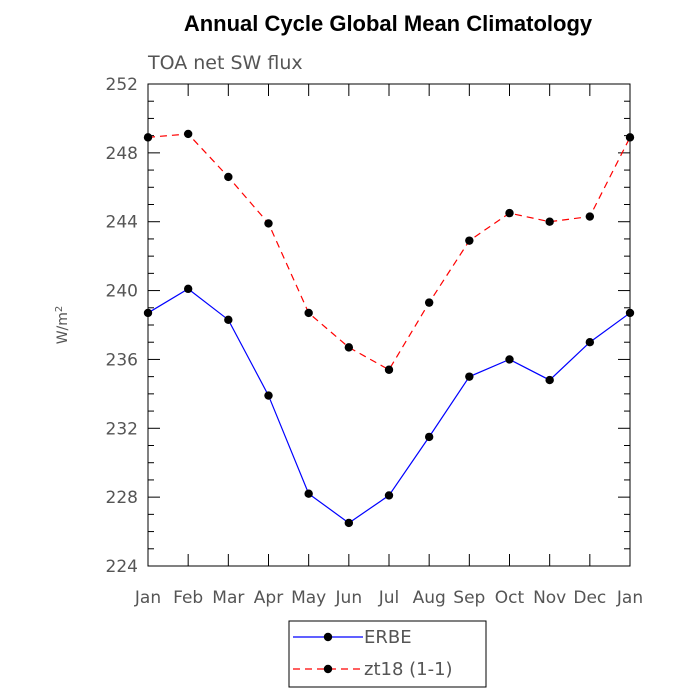 This screenshot has height=700, width=700. What do you see at coordinates (122, 326) in the screenshot?
I see `y-tick-labels: 224 228 232 236 240 244 248 252` at bounding box center [122, 326].